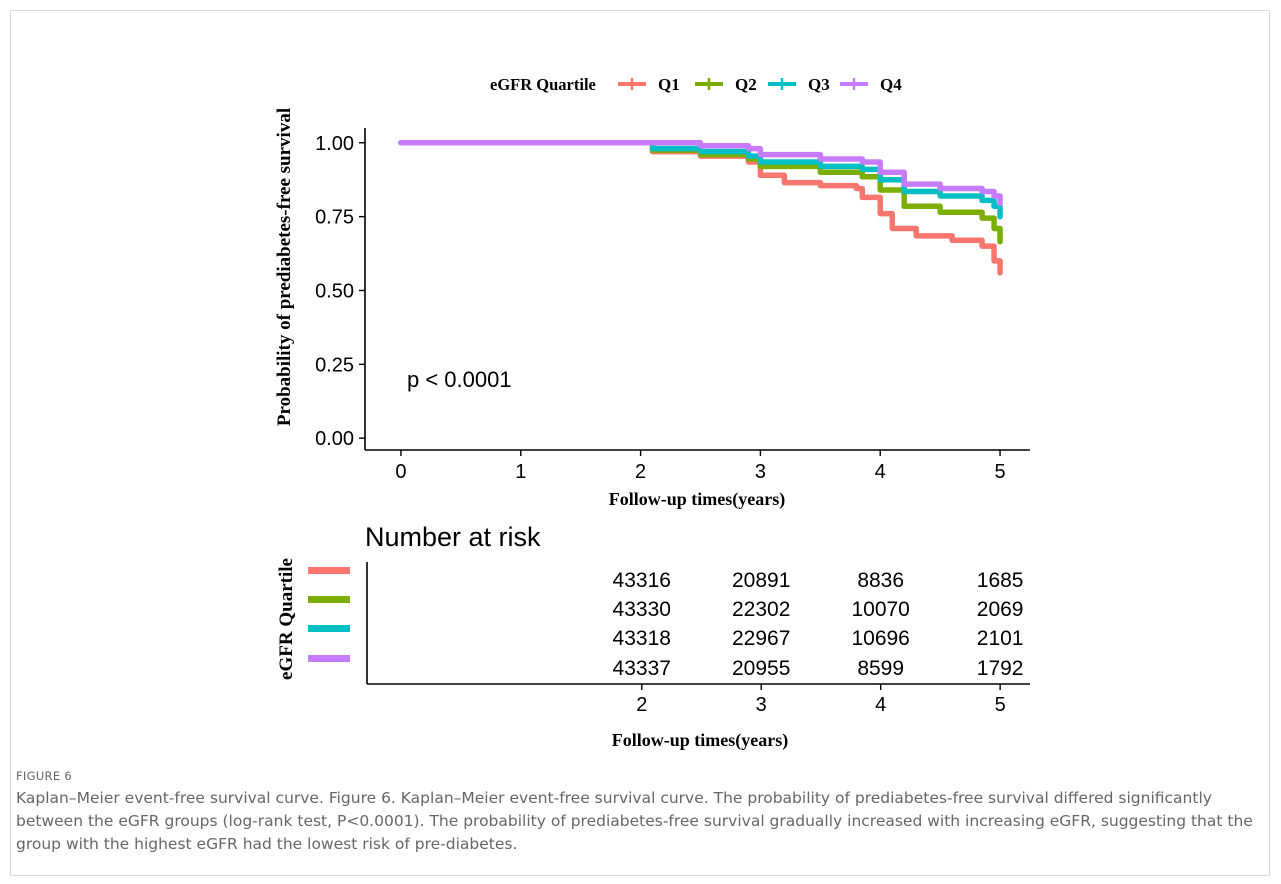 Image resolution: width=1281 pixels, height=884 pixels. What do you see at coordinates (642, 668) in the screenshot?
I see `risk-cell: 43337` at bounding box center [642, 668].